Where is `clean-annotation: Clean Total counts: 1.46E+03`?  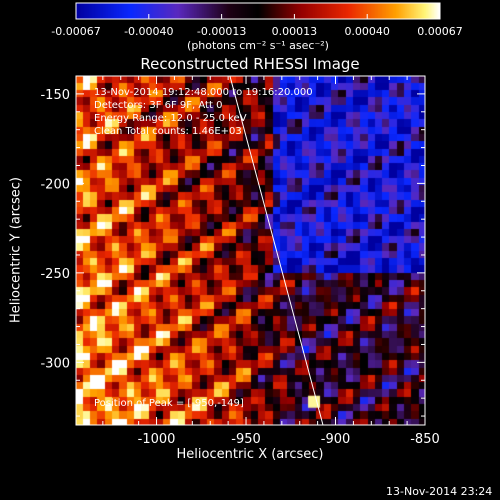 clean-annotation: Clean Total counts: 1.46E+03 is located at coordinates (168, 131).